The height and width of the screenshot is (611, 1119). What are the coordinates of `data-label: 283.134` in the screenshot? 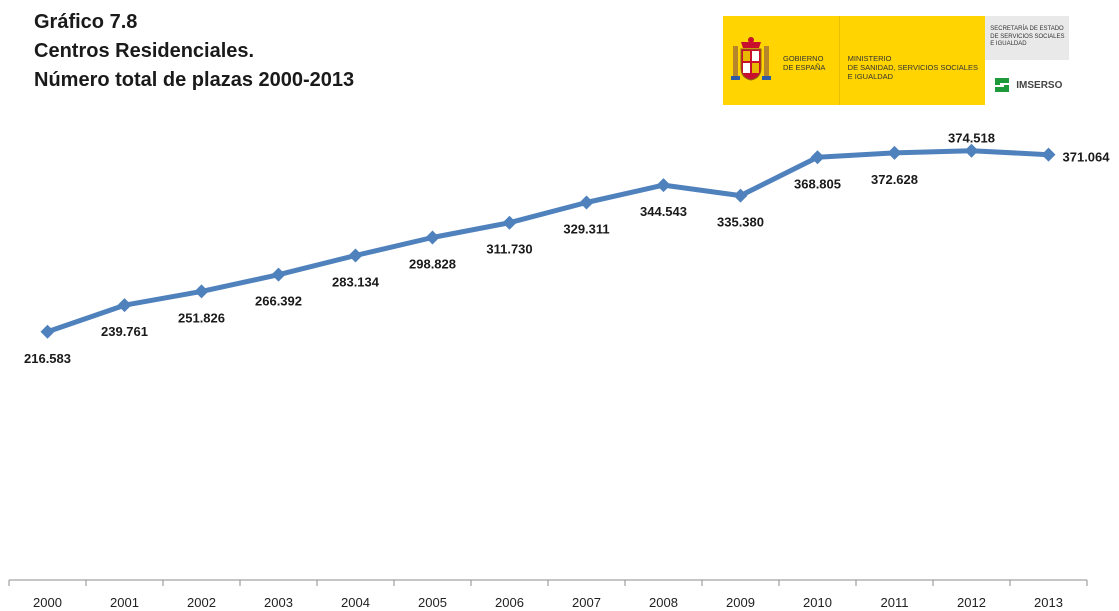 It's located at (356, 281).